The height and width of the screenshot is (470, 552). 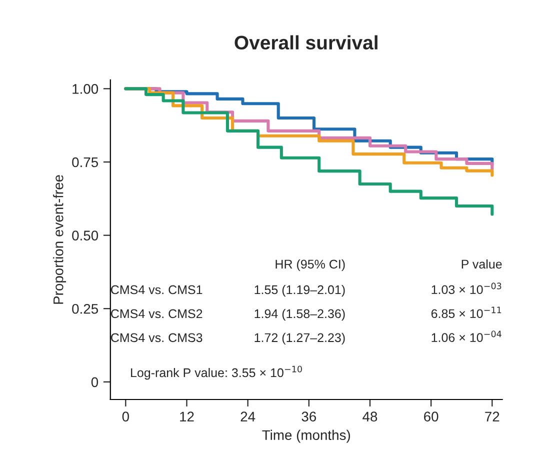 I want to click on annotation: P value, so click(x=482, y=264).